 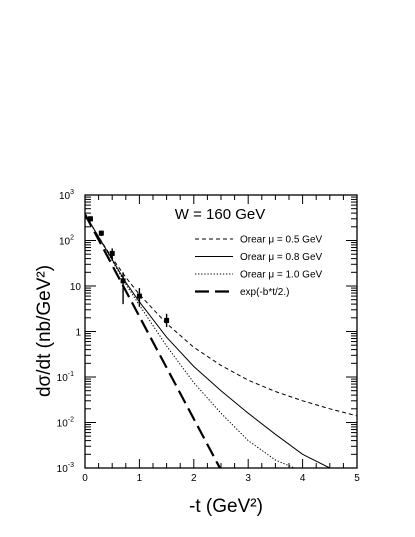 What do you see at coordinates (303, 478) in the screenshot?
I see `x-tick-label: 4` at bounding box center [303, 478].